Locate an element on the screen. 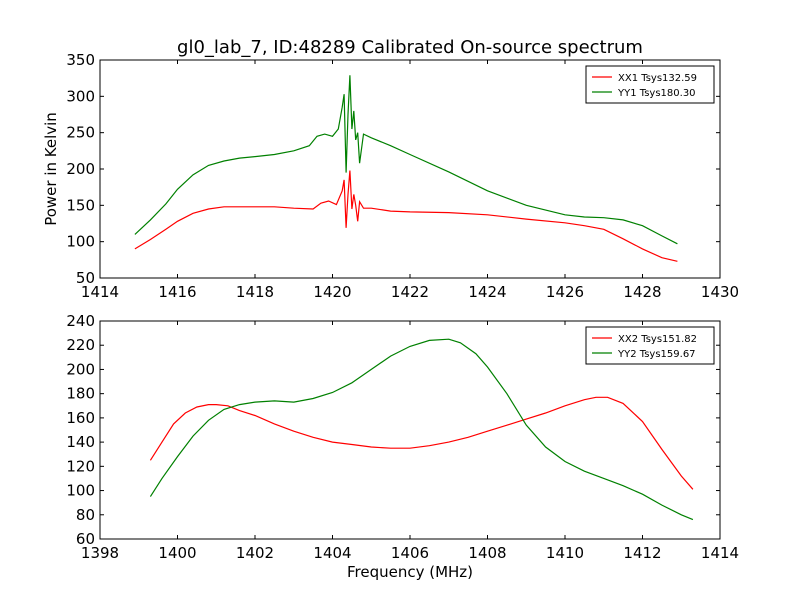 This screenshot has height=604, width=800. x-tick-label: 1430 is located at coordinates (720, 292).